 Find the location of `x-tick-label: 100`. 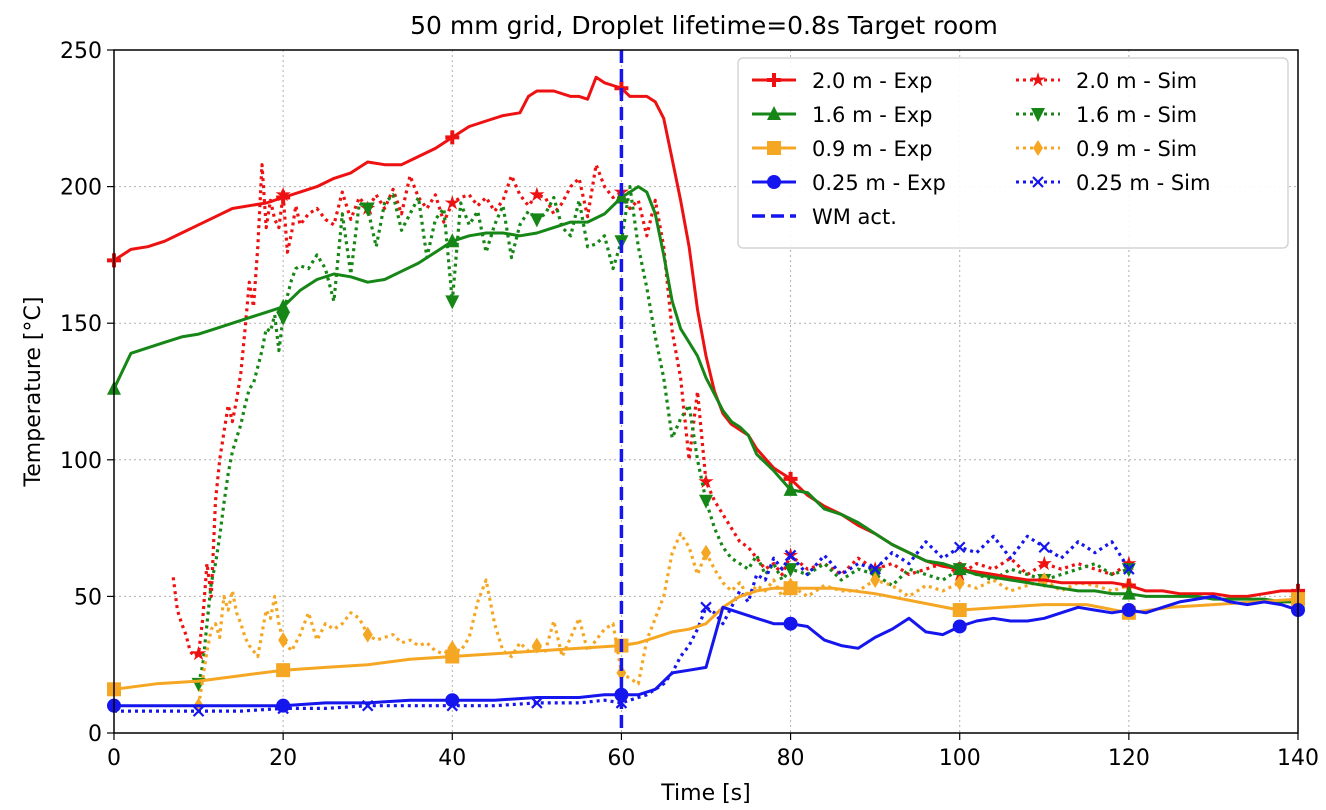

x-tick-label: 100 is located at coordinates (960, 758).